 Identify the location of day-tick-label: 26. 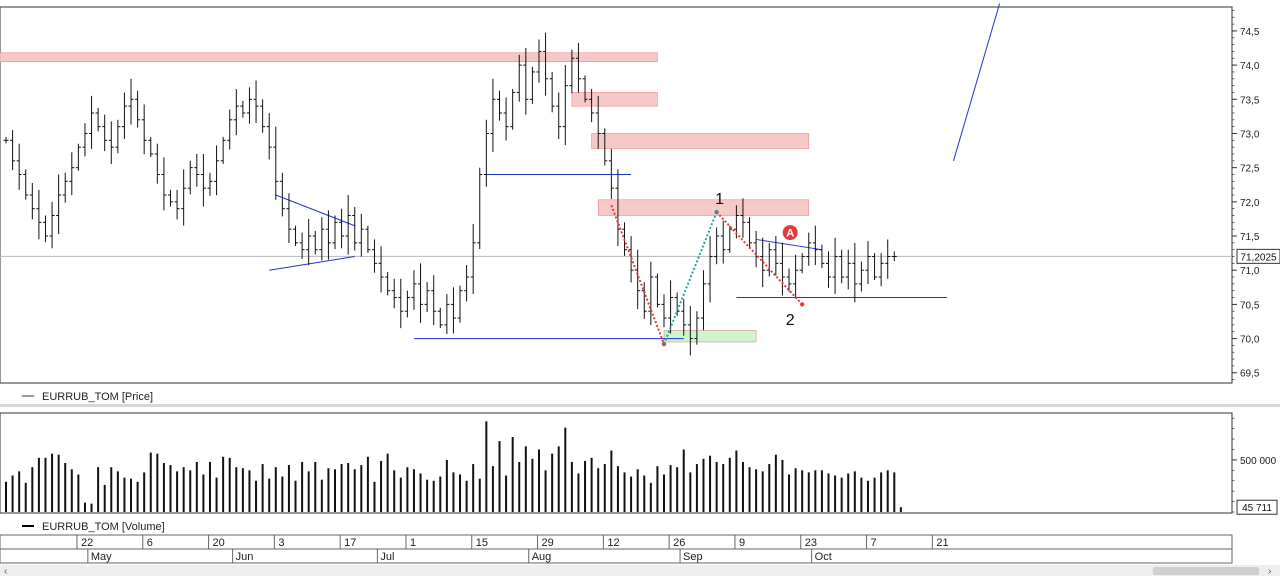
(679, 543).